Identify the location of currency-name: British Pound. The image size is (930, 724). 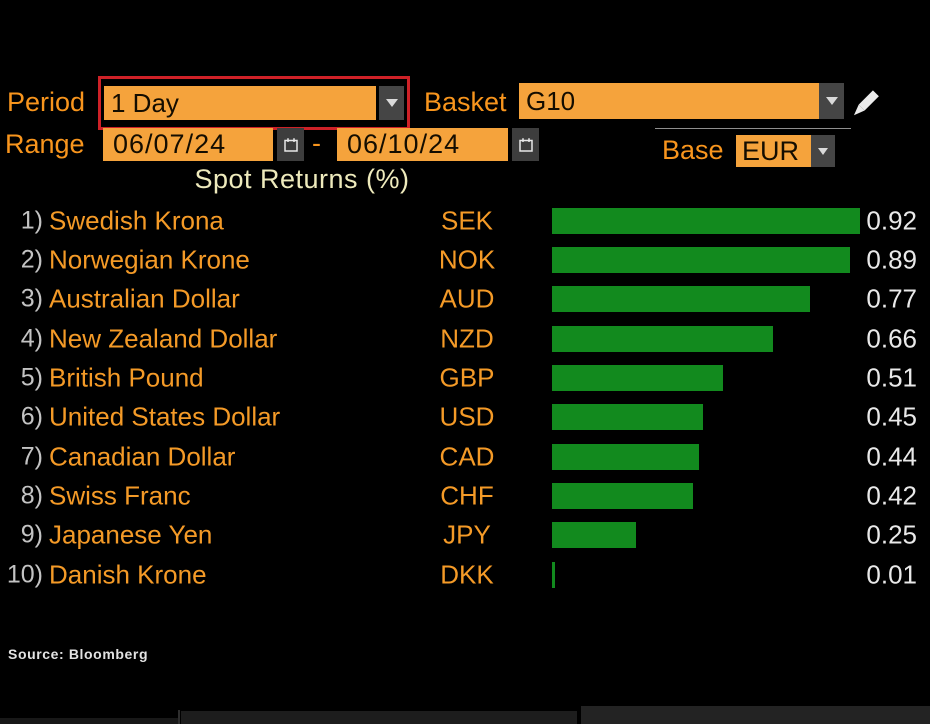
(126, 377).